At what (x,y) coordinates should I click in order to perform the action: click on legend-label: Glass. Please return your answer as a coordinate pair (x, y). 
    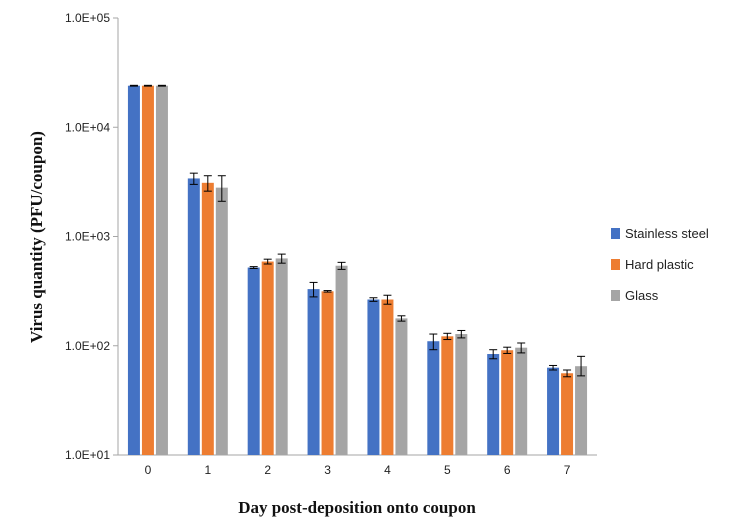
    Looking at the image, I should click on (642, 295).